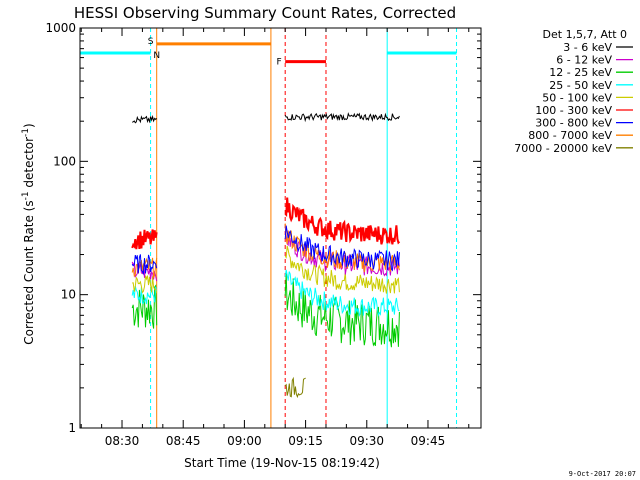 The image size is (640, 480). What do you see at coordinates (428, 441) in the screenshot?
I see `x-tick-label: 09:45` at bounding box center [428, 441].